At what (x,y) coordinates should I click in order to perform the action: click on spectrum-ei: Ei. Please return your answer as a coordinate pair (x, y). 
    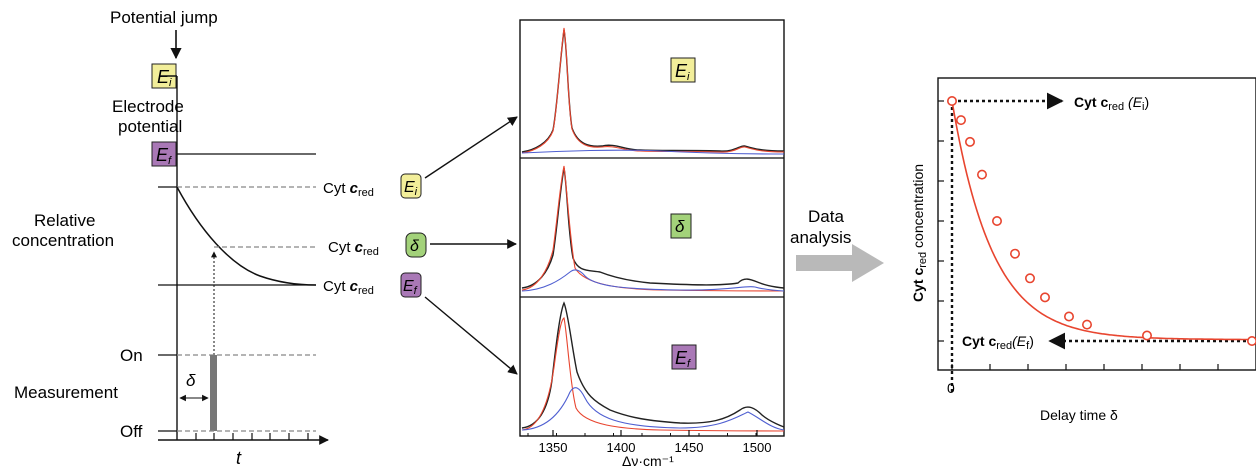
    Looking at the image, I should click on (653, 91).